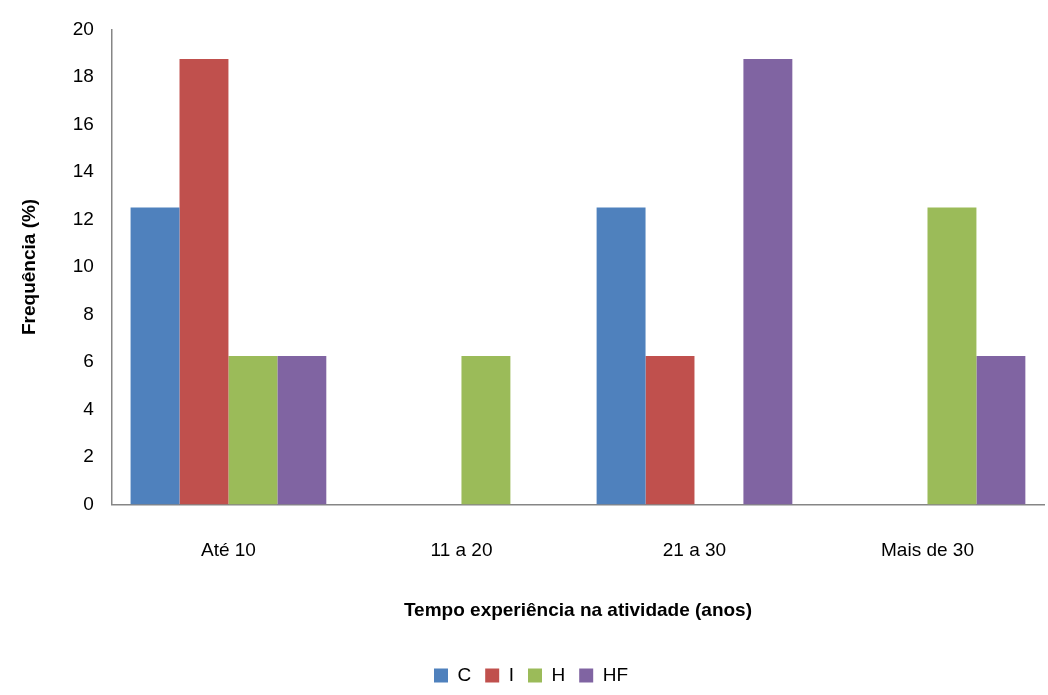 This screenshot has width=1048, height=695. Describe the element at coordinates (88, 456) in the screenshot. I see `y-tick-label: 2` at that location.